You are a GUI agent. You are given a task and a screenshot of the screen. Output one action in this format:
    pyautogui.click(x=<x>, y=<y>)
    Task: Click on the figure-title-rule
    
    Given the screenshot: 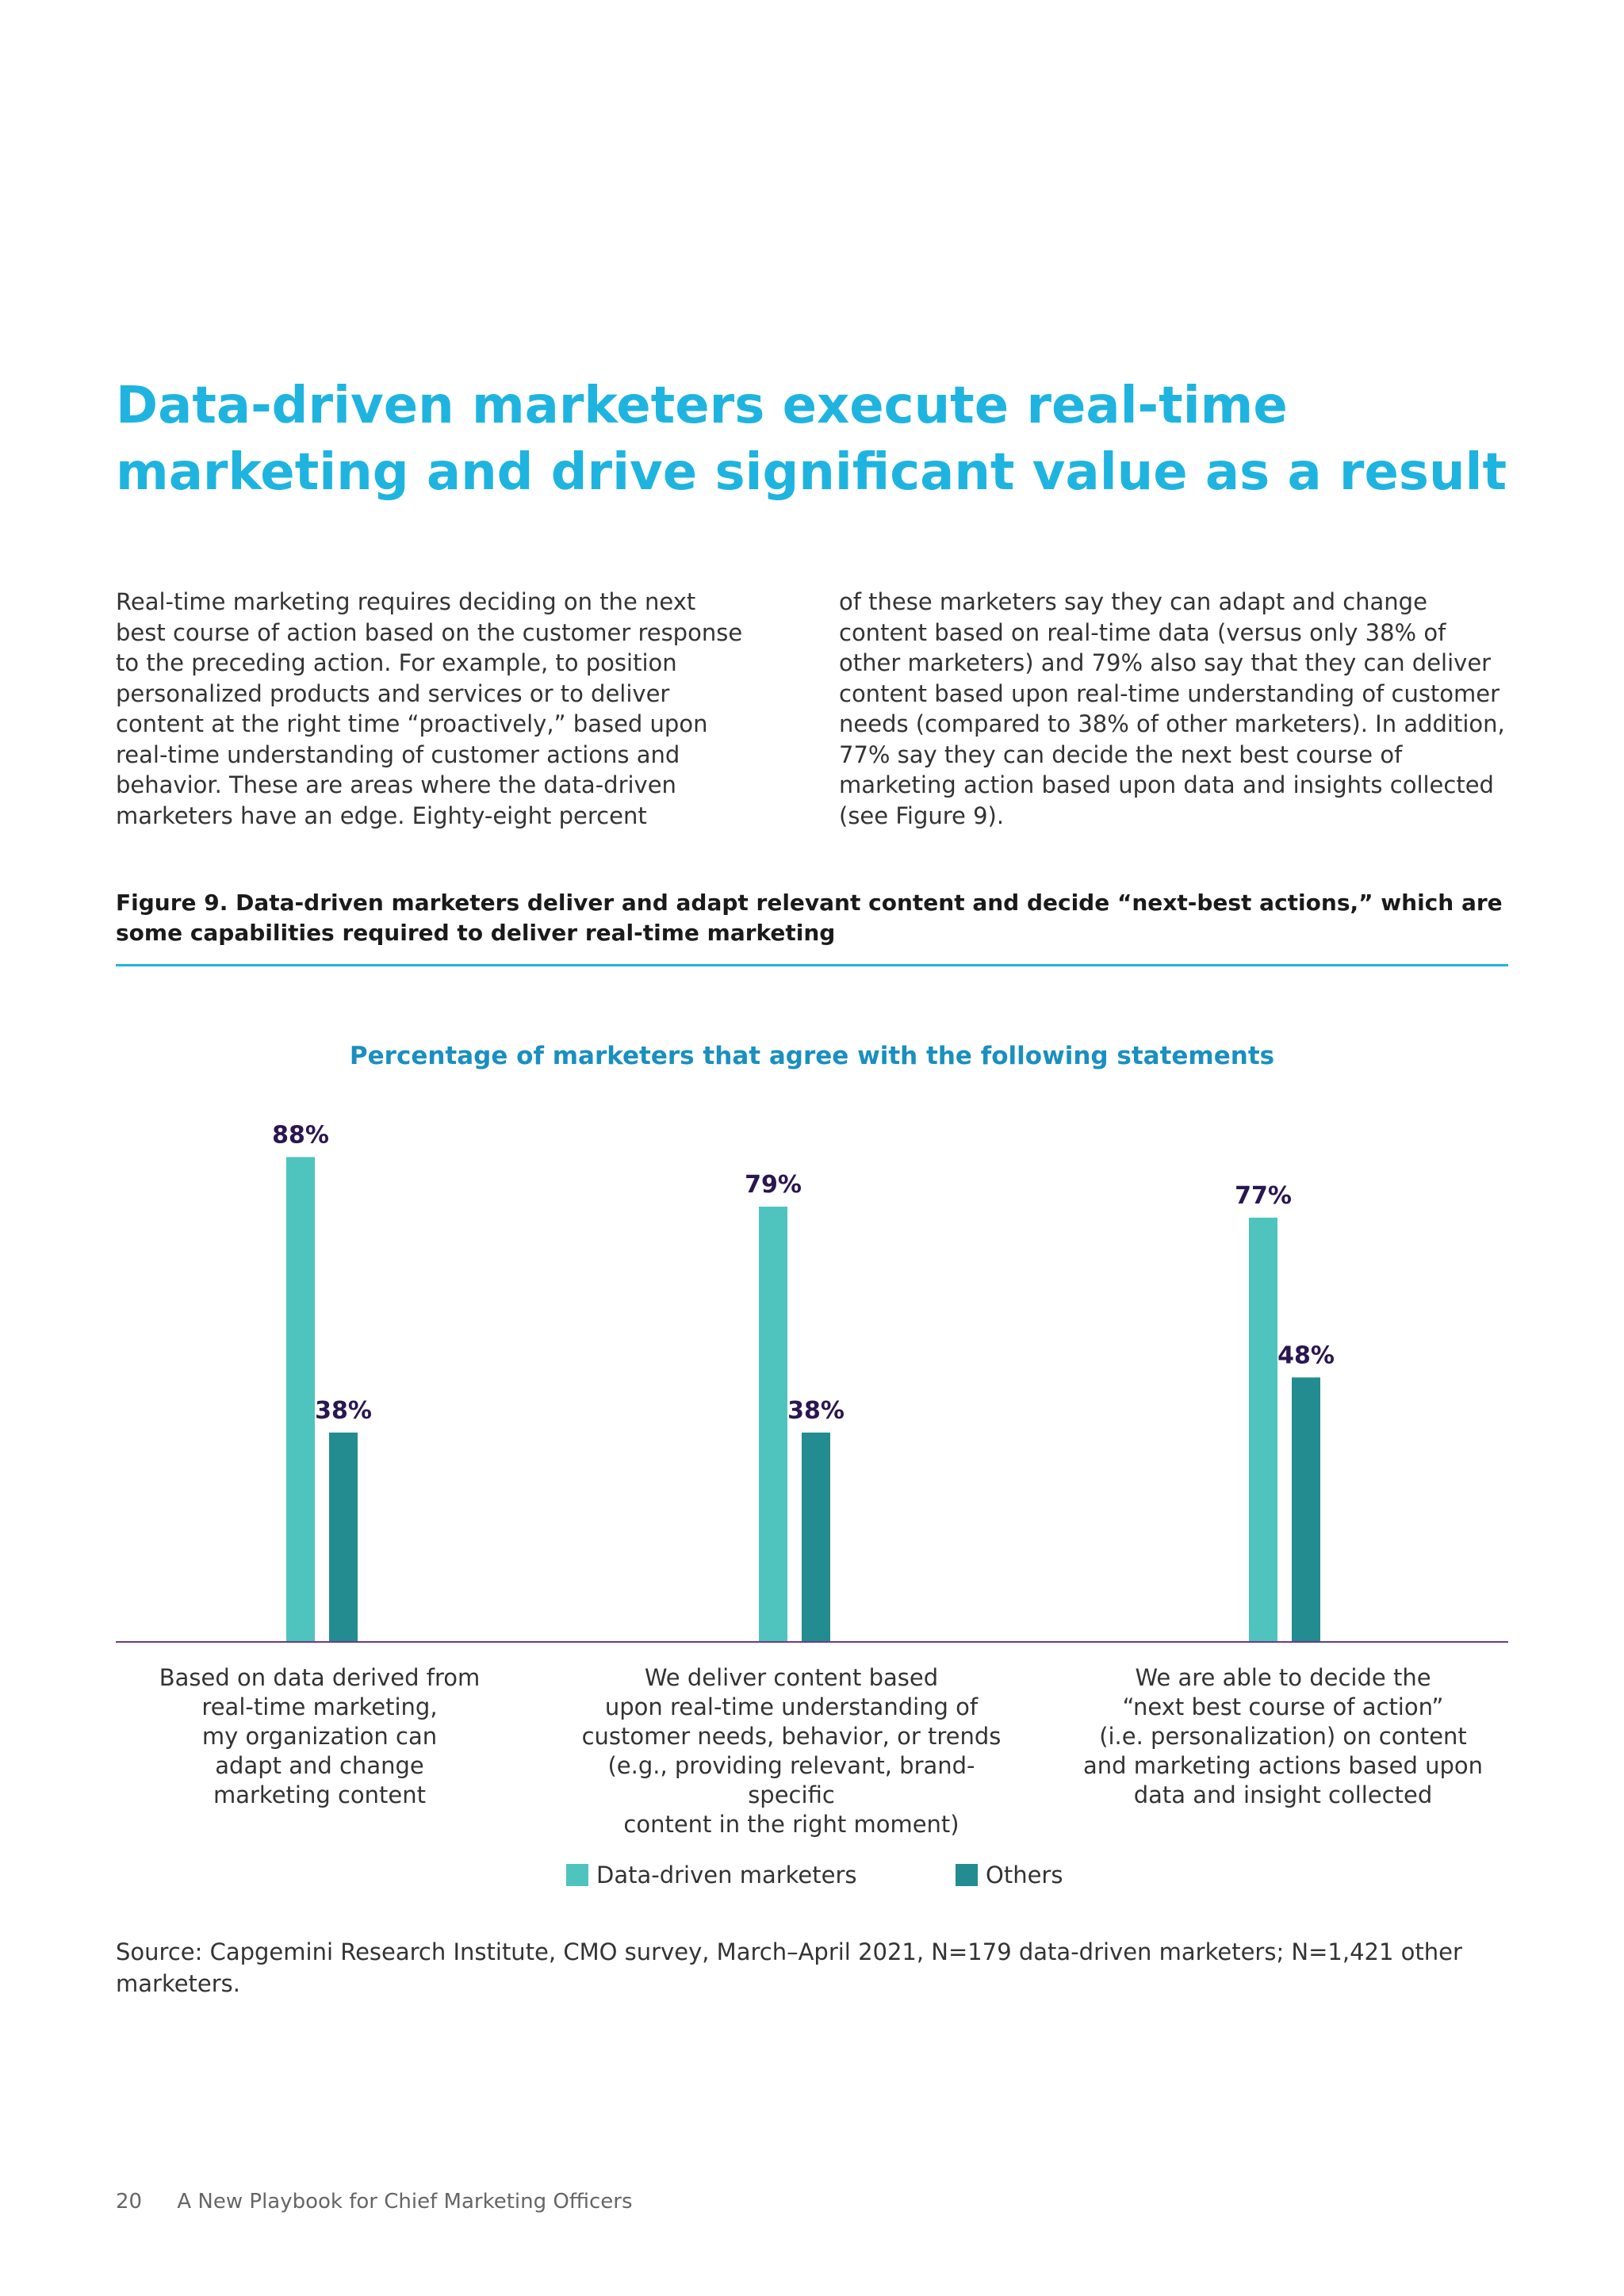 What is the action you would take?
    pyautogui.click(x=812, y=965)
    